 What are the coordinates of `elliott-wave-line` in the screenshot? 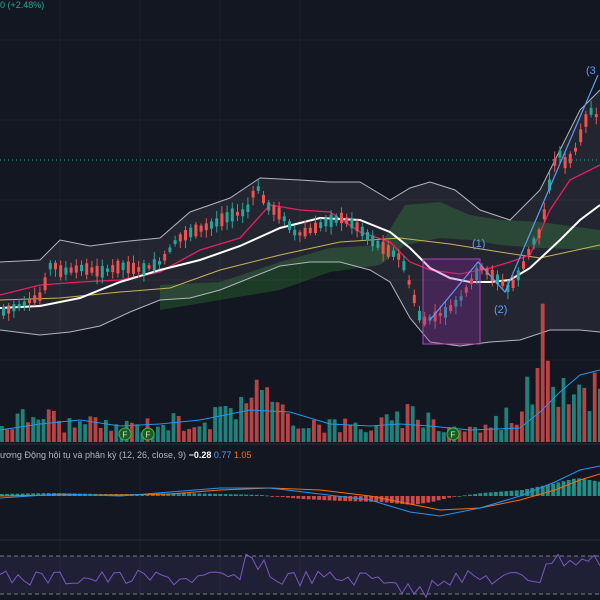 It's located at (514, 197).